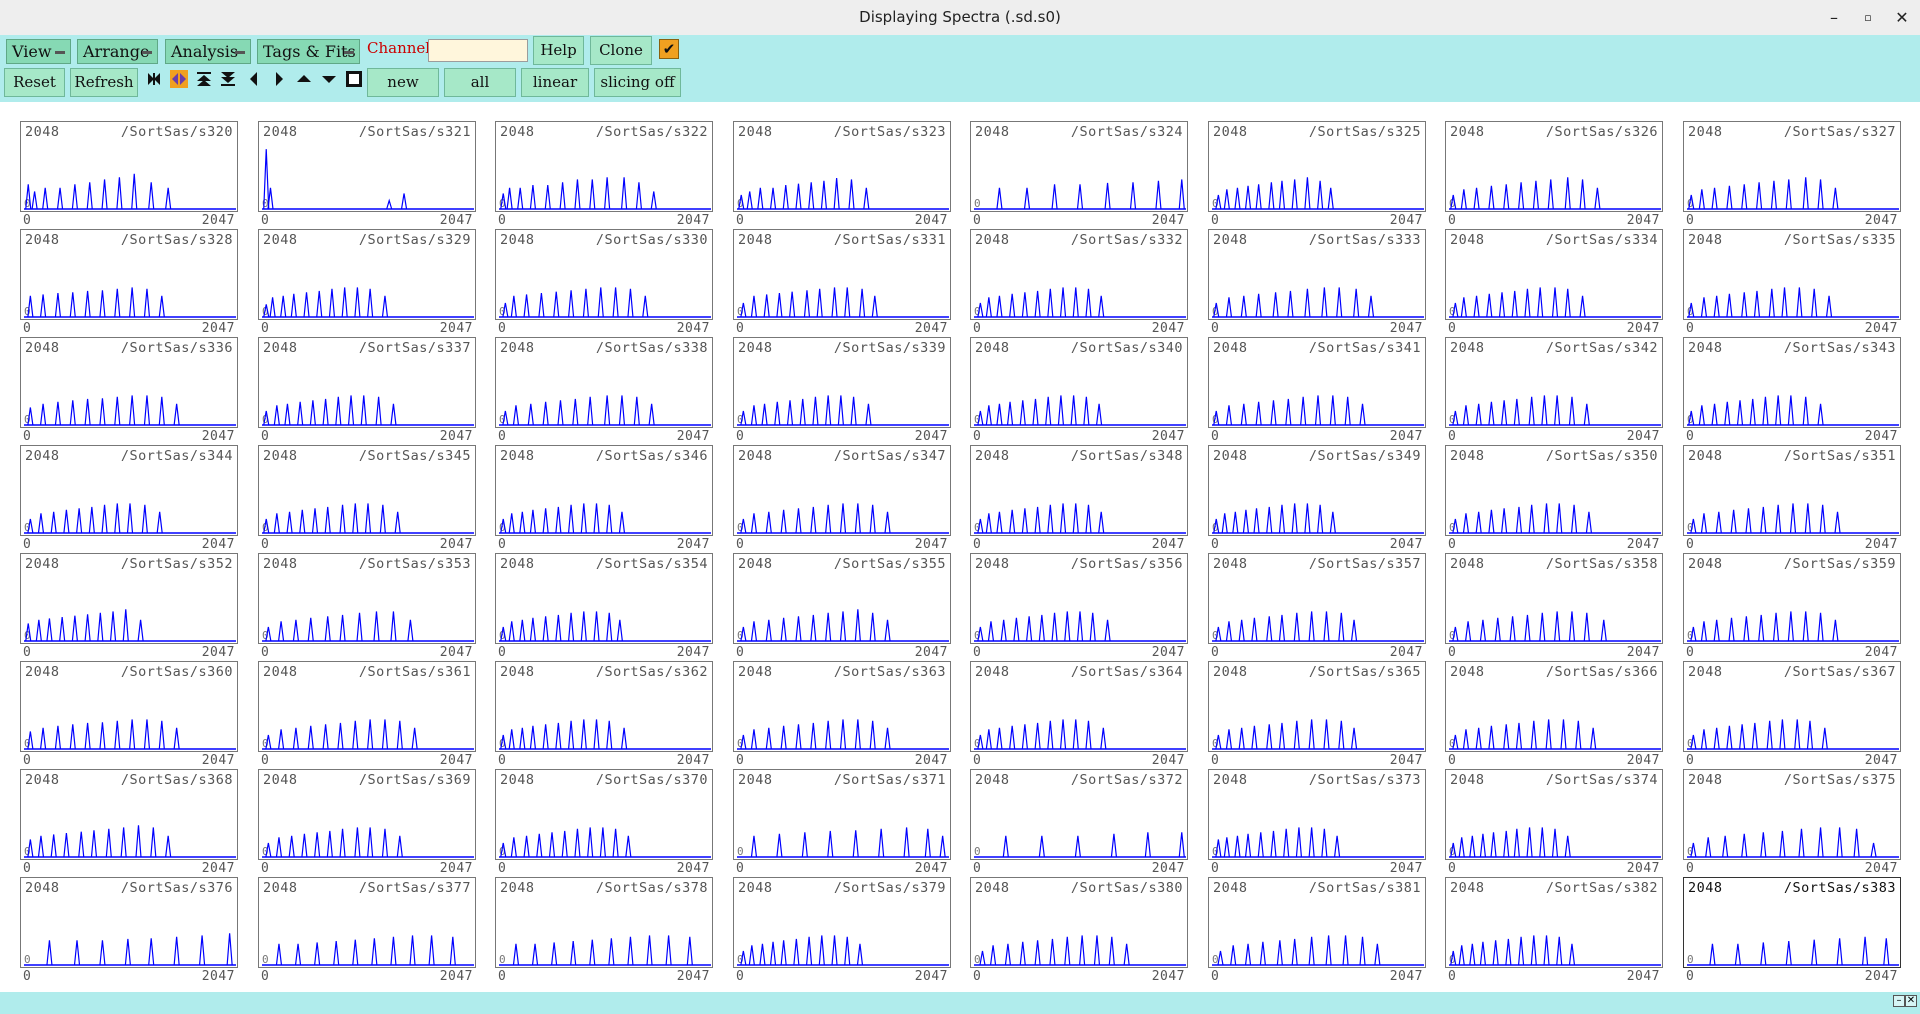 This screenshot has height=1014, width=1920. Describe the element at coordinates (1317, 166) in the screenshot. I see `spectrum-frame: 2048/SortSas/s325 0` at that location.